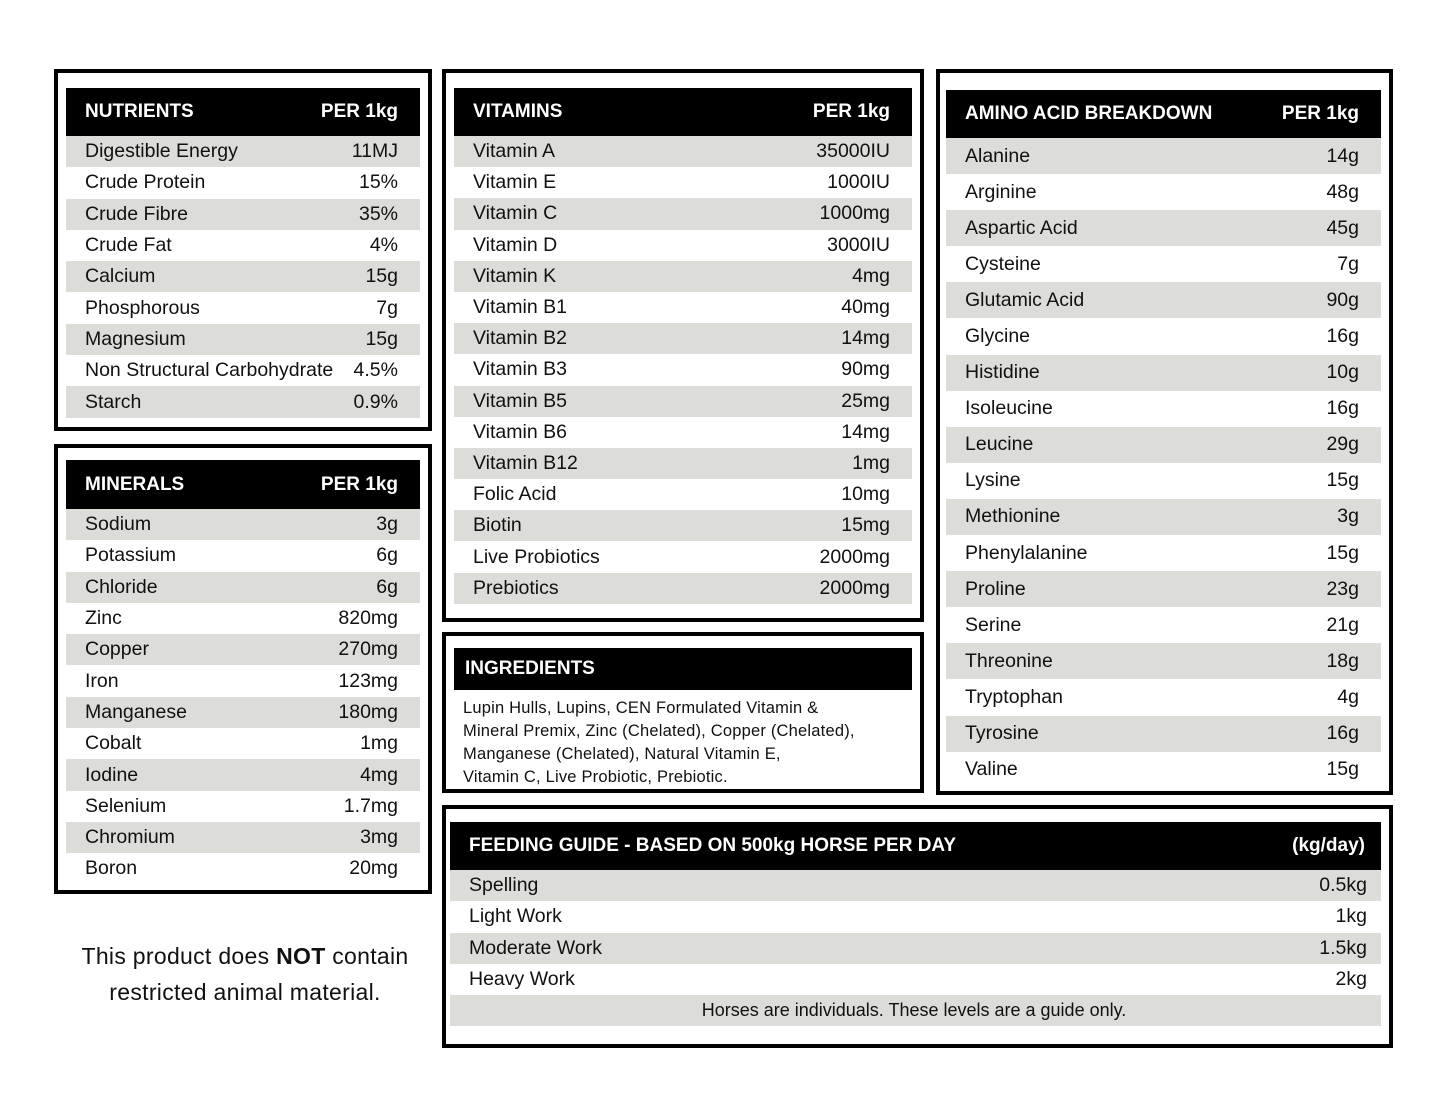  I want to click on row-value: 90g, so click(1342, 299).